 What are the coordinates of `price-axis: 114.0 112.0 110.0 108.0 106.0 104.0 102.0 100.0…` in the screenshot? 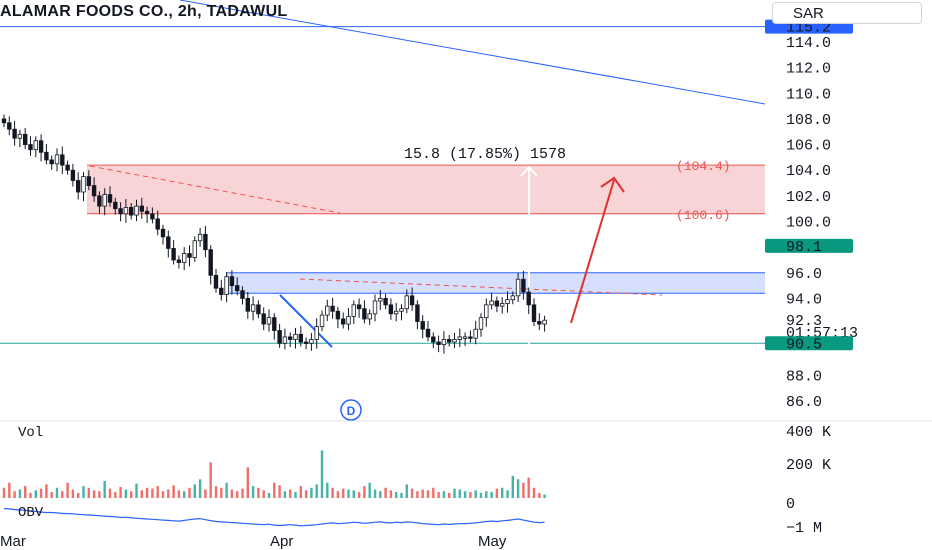 It's located at (822, 223).